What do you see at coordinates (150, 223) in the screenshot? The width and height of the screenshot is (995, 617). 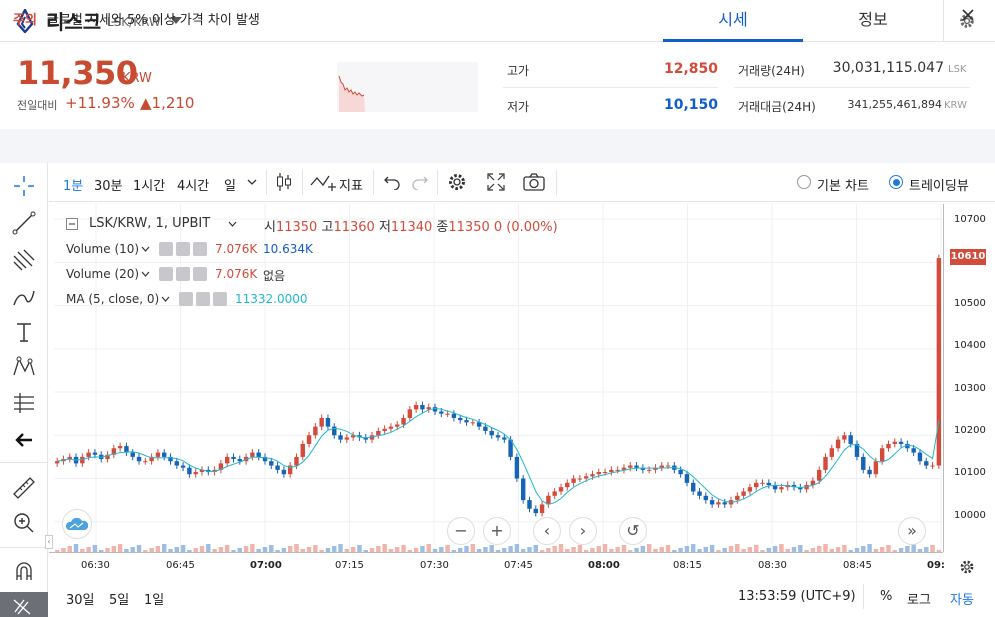 I see `legend-symbol: LSK/KRW, 1, UPBIT` at bounding box center [150, 223].